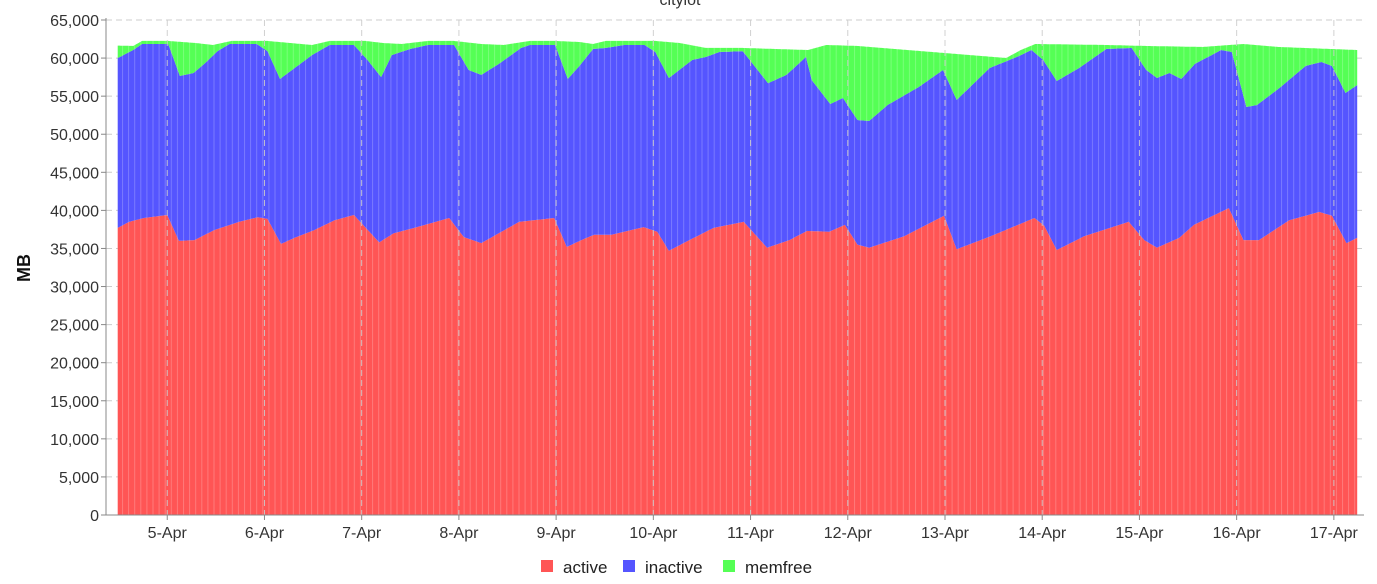 The width and height of the screenshot is (1377, 584). I want to click on legend-swatch-inactive, so click(629, 566).